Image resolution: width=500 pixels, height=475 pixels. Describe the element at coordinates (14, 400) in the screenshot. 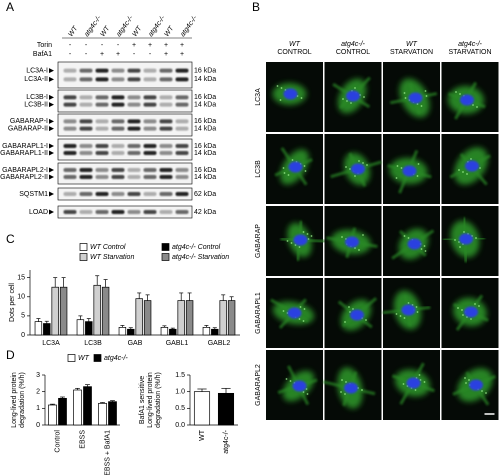

I see `y-axis-label: Long-lived protein` at that location.